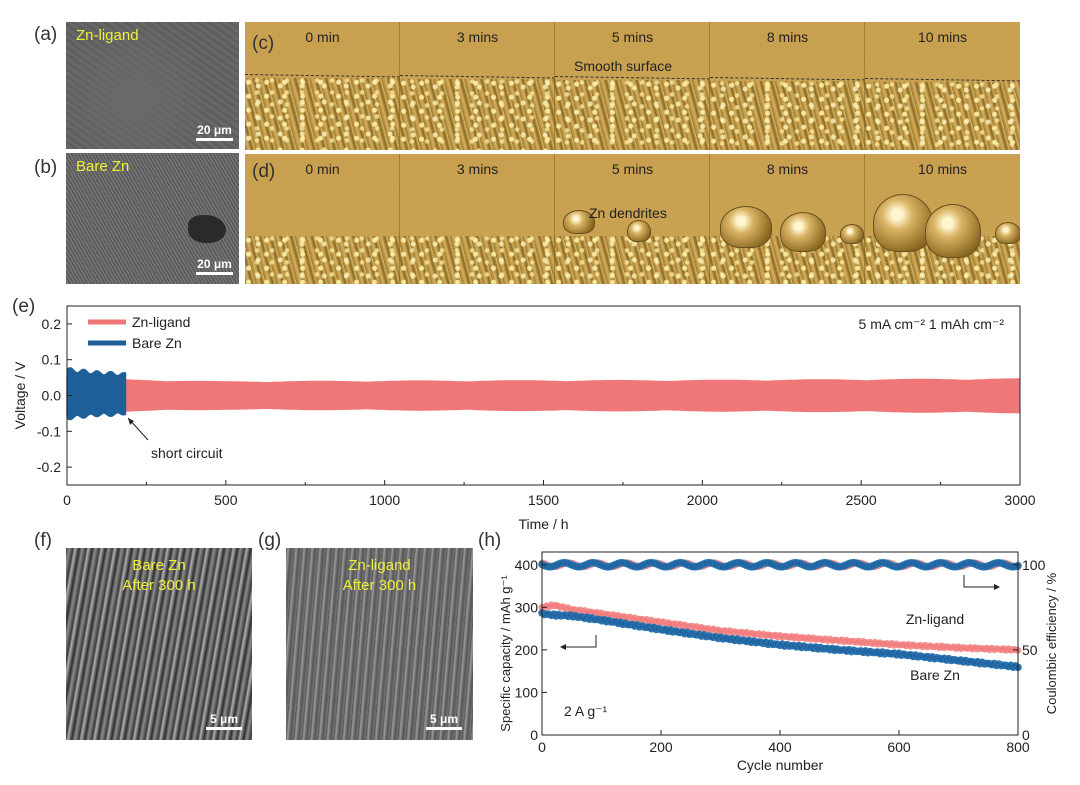 Image resolution: width=1080 pixels, height=785 pixels. What do you see at coordinates (152, 85) in the screenshot?
I see `sem-image-zn-ligand: Zn-ligand 20 μm` at bounding box center [152, 85].